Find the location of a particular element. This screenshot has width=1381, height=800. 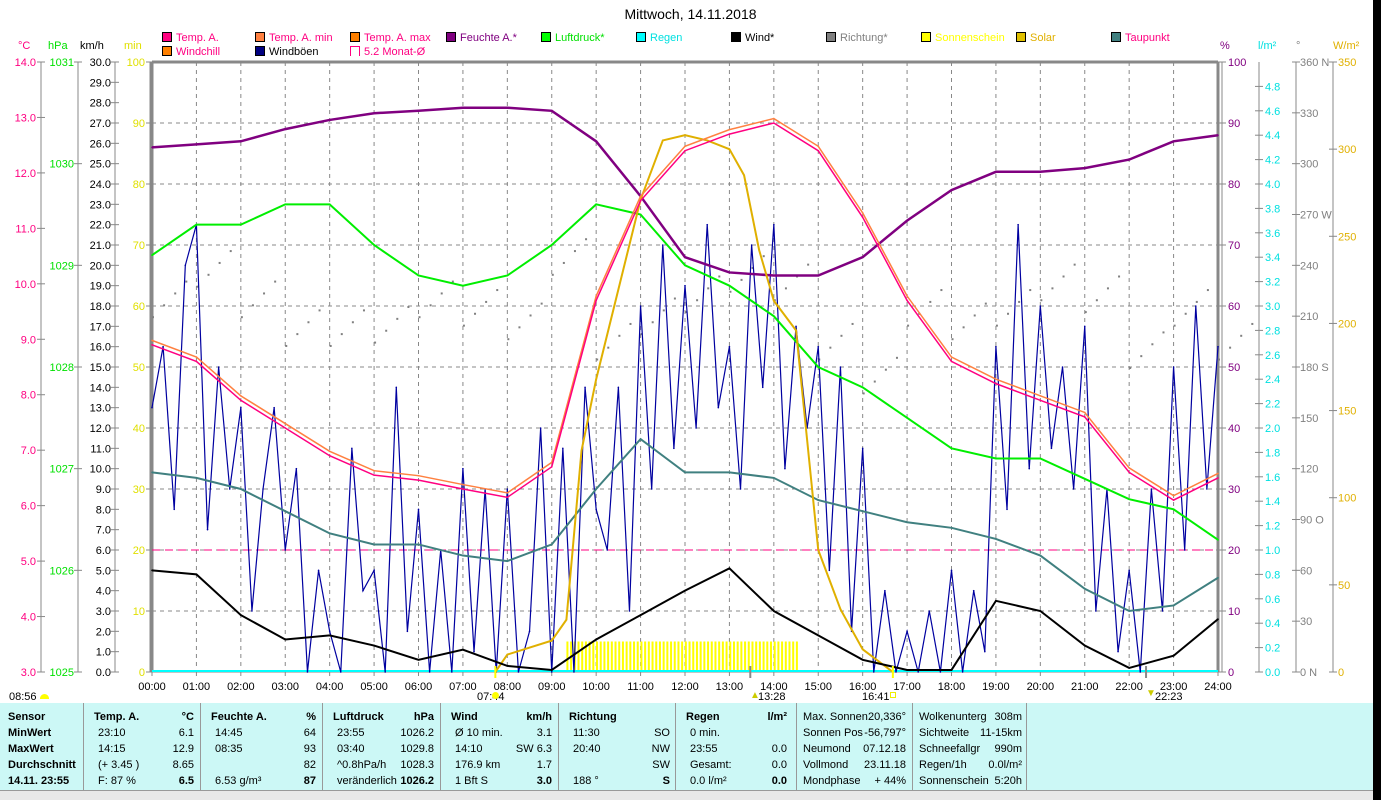

column-divider is located at coordinates (279, 746).